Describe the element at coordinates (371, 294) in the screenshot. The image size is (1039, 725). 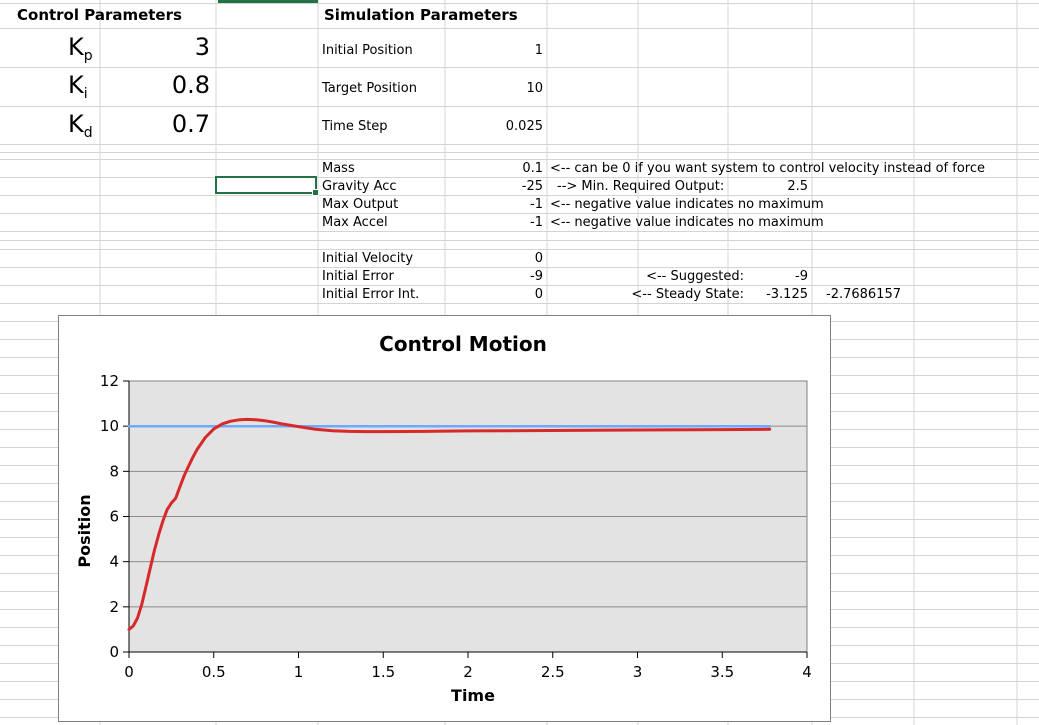
I see `initial-error-int-label: Initial Error Int.` at that location.